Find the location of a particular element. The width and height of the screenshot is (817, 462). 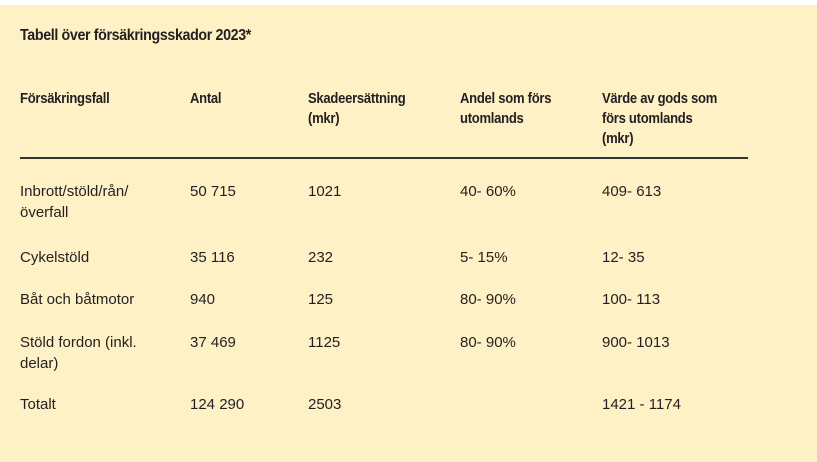

header-divider is located at coordinates (384, 158).